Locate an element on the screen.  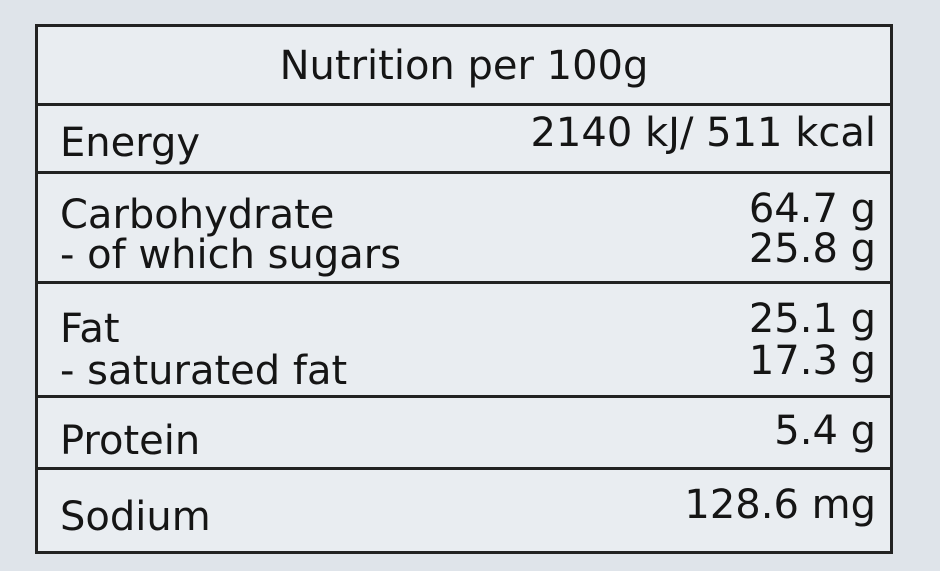
row-value: 25.1 g is located at coordinates (812, 319).